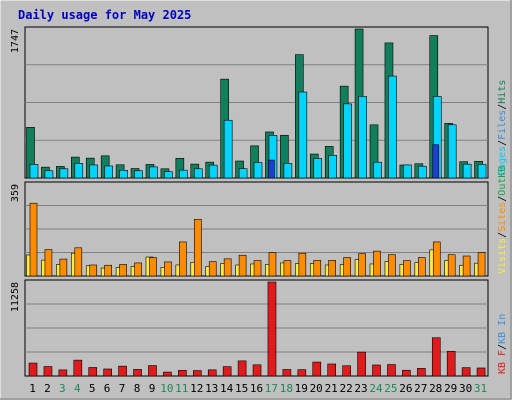 The image size is (512, 400). What do you see at coordinates (137, 388) in the screenshot?
I see `x-tick-label: 8` at bounding box center [137, 388].